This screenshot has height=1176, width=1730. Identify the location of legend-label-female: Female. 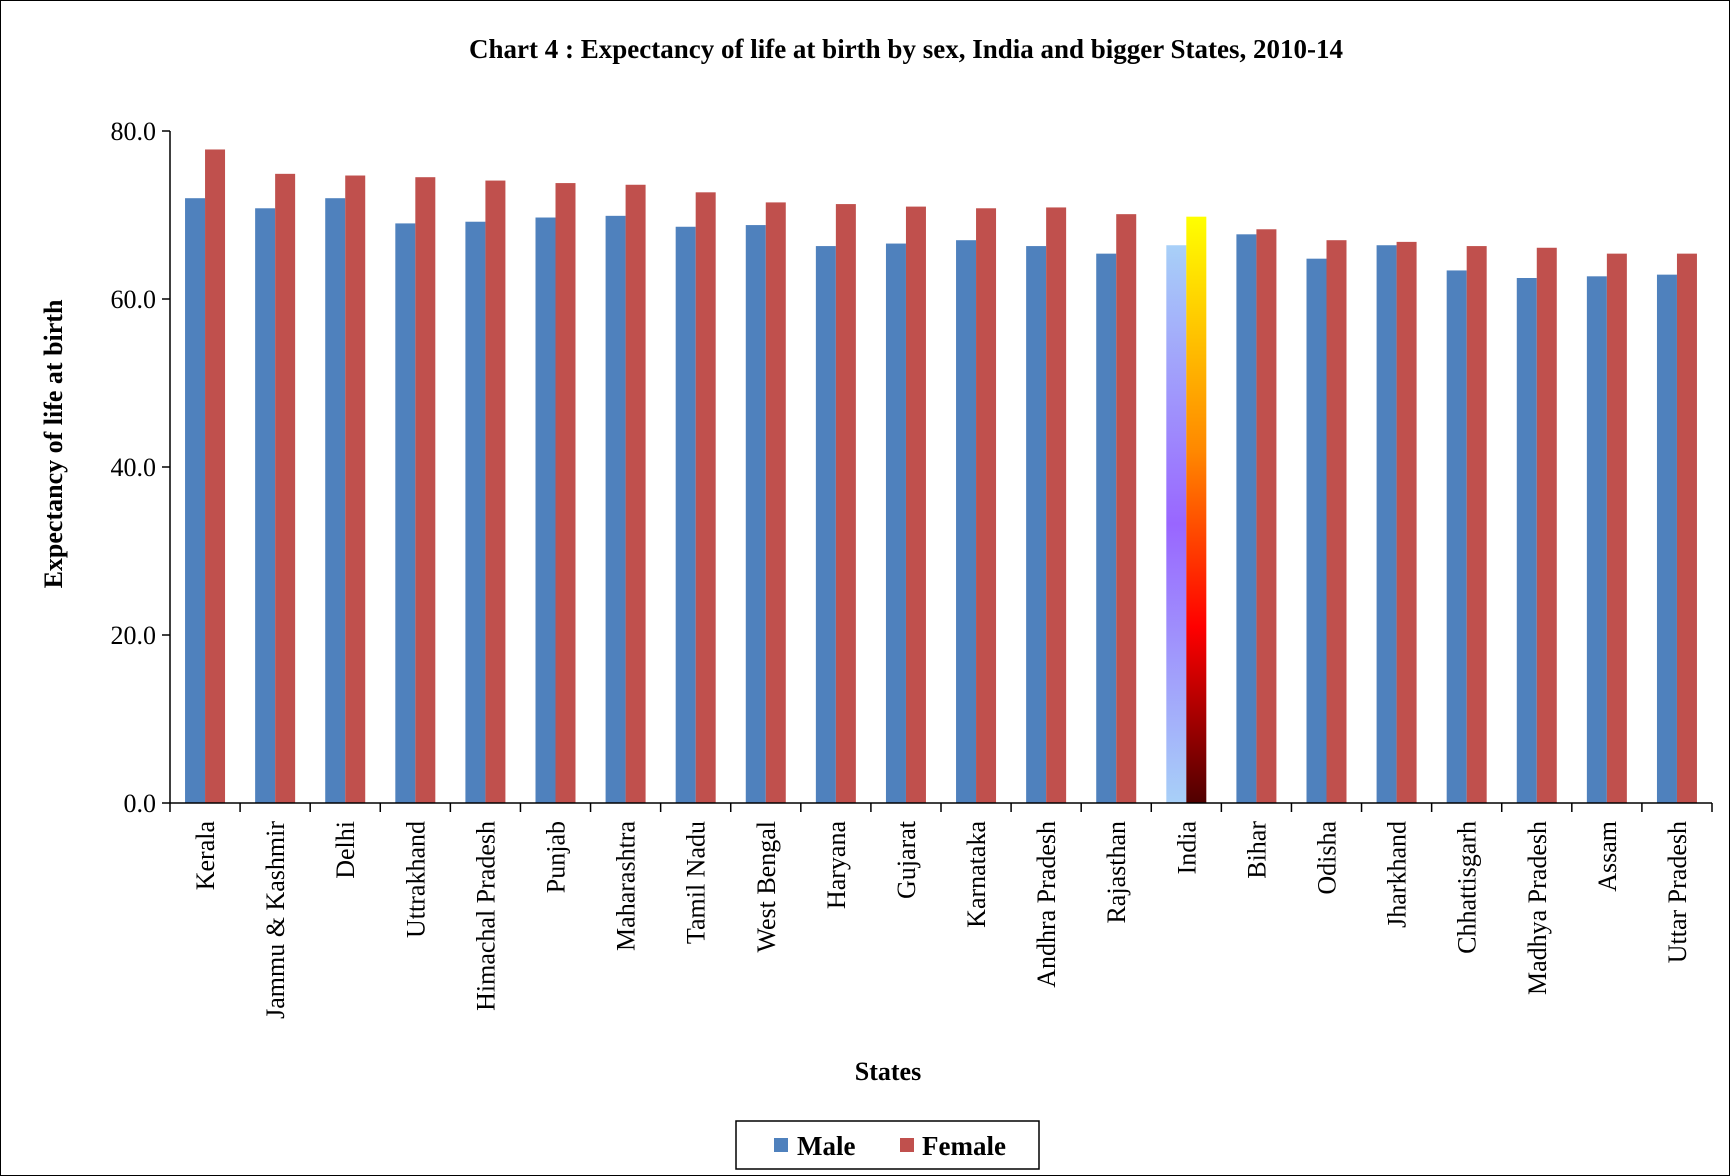
(964, 1146).